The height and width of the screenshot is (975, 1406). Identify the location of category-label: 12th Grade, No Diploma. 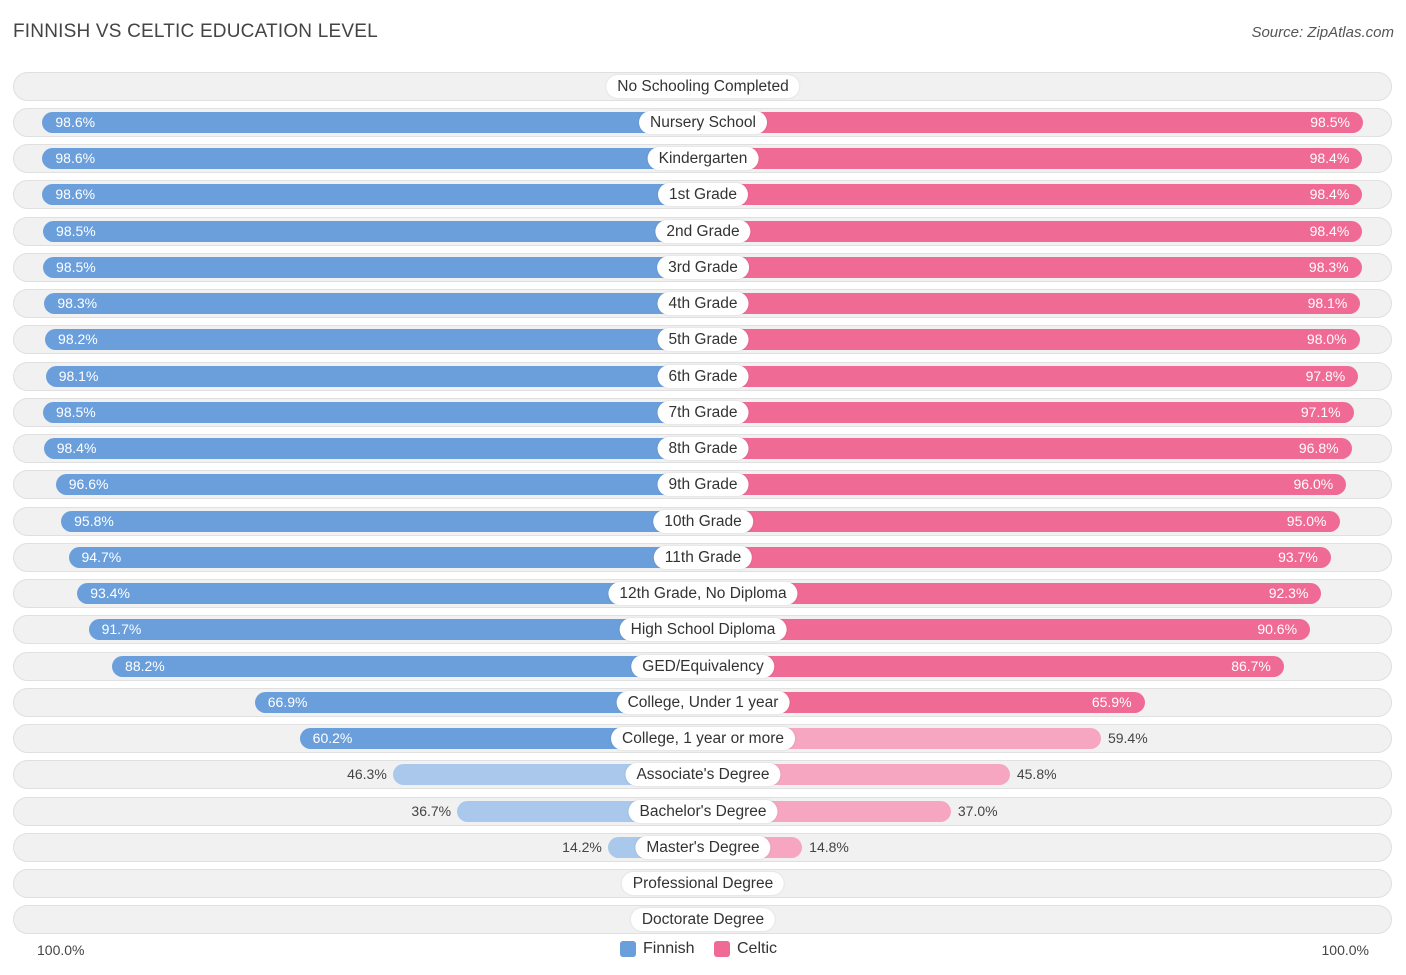
(703, 593).